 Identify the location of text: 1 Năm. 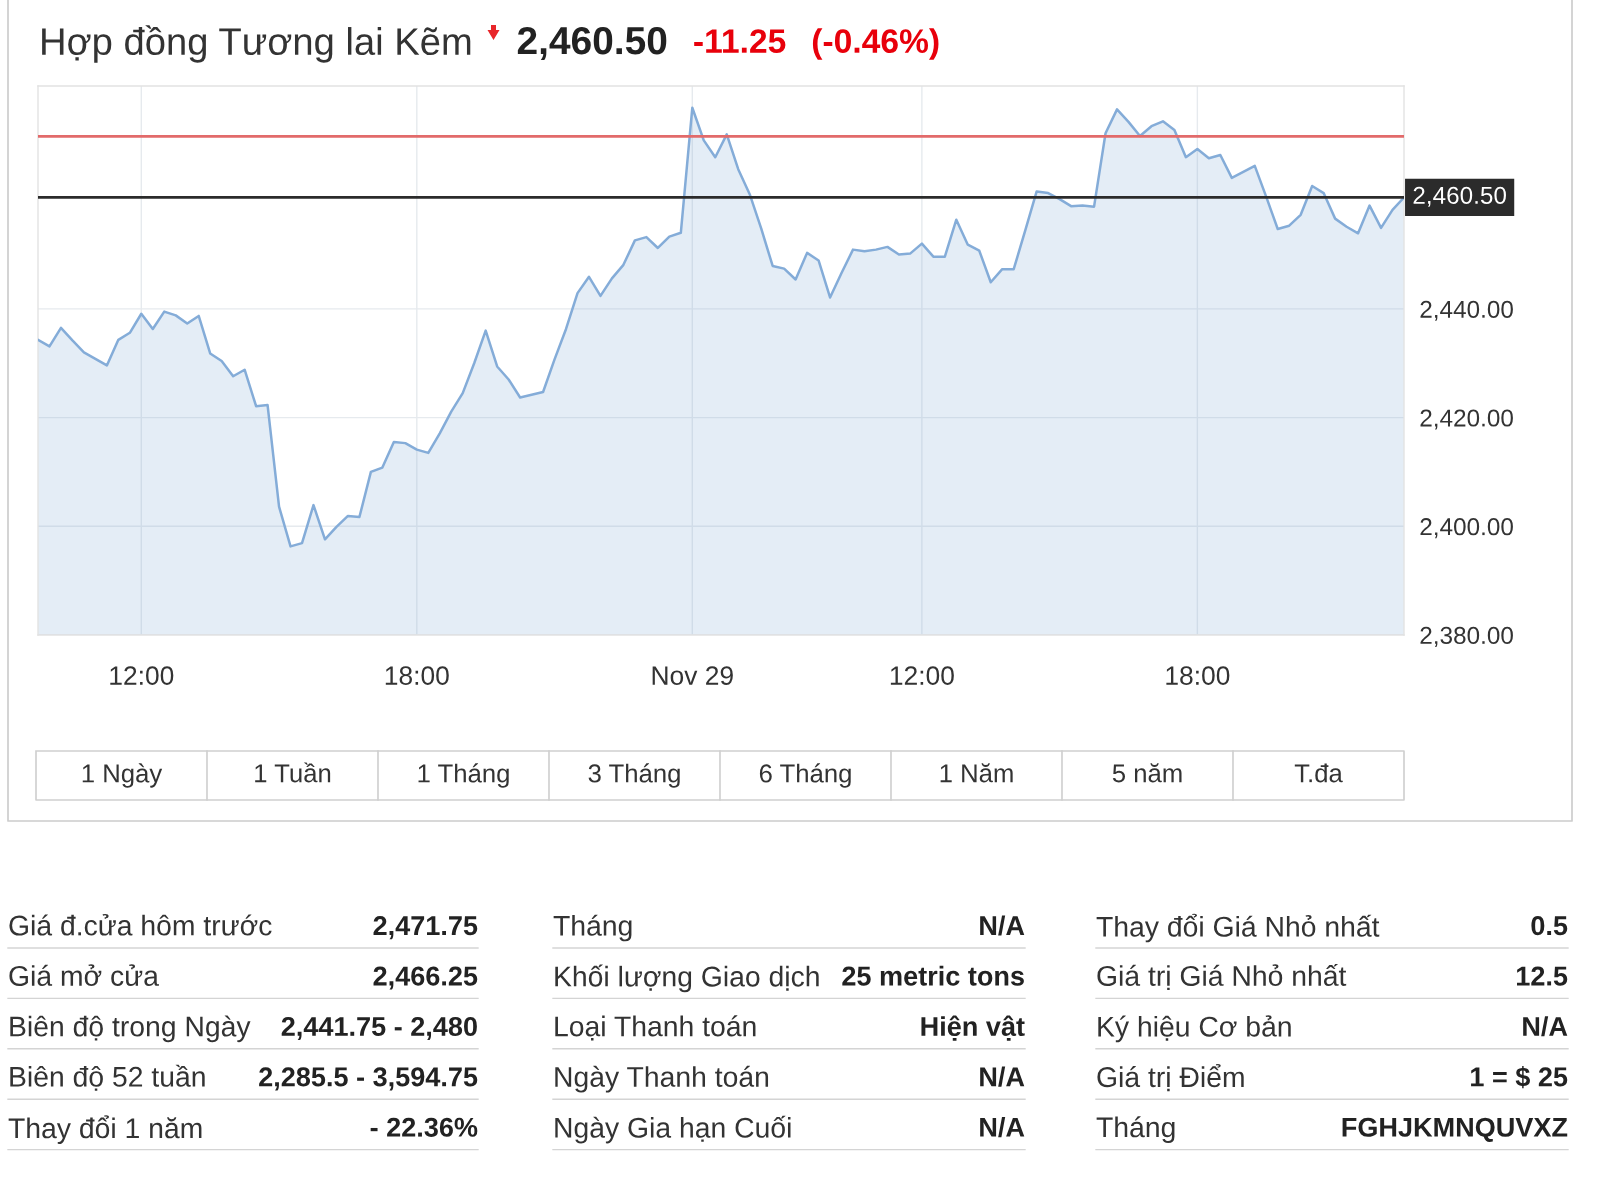
(976, 773).